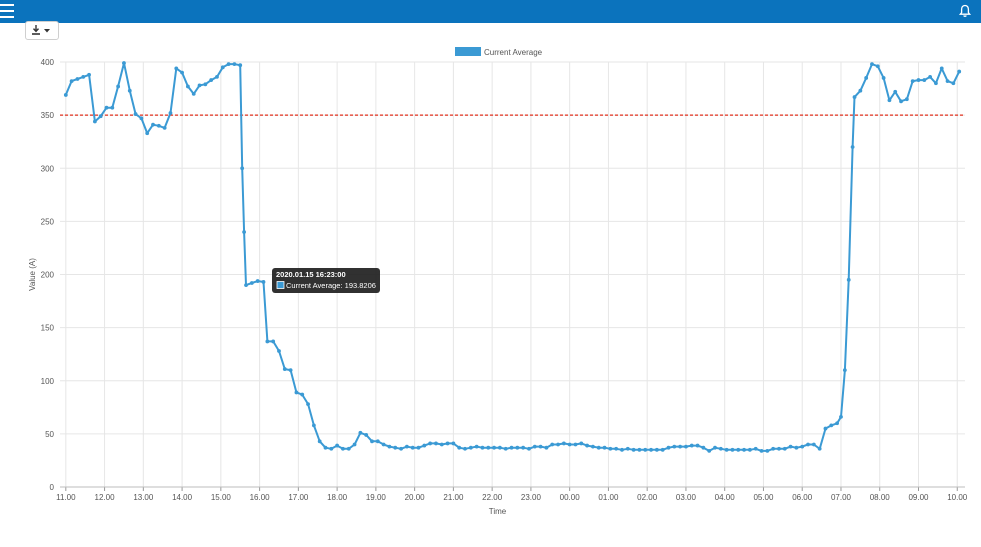 The width and height of the screenshot is (981, 547). Describe the element at coordinates (965, 11) in the screenshot. I see `bell-icon` at that location.